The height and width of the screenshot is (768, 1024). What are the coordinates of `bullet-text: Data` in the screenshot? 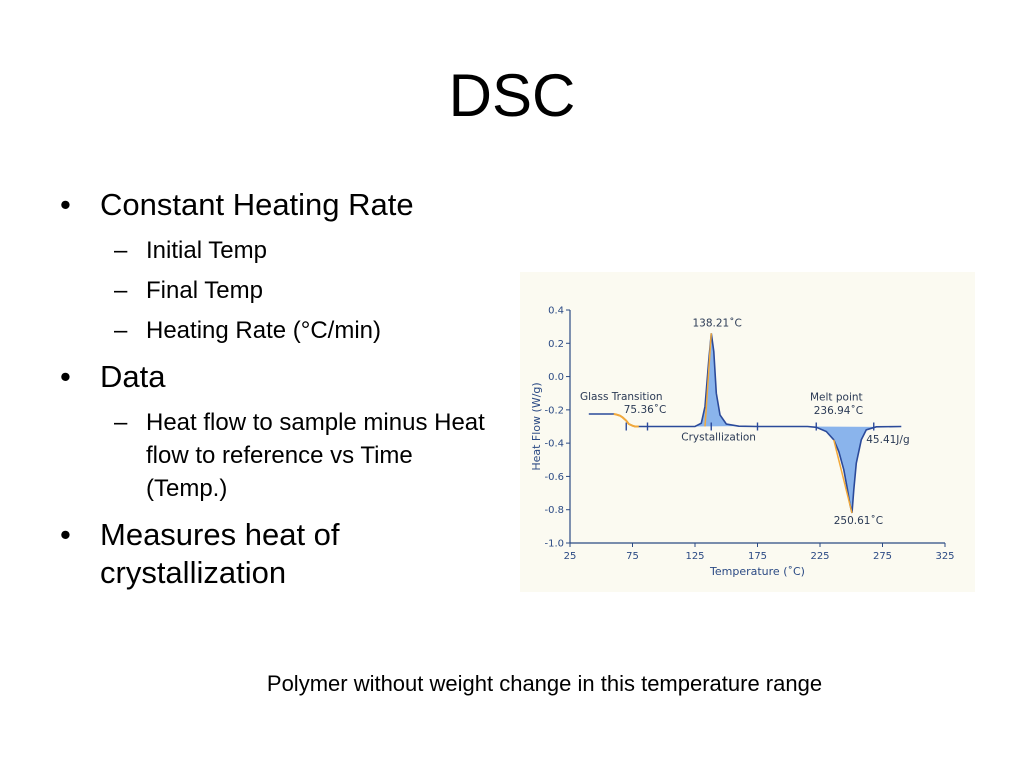 It's located at (133, 376).